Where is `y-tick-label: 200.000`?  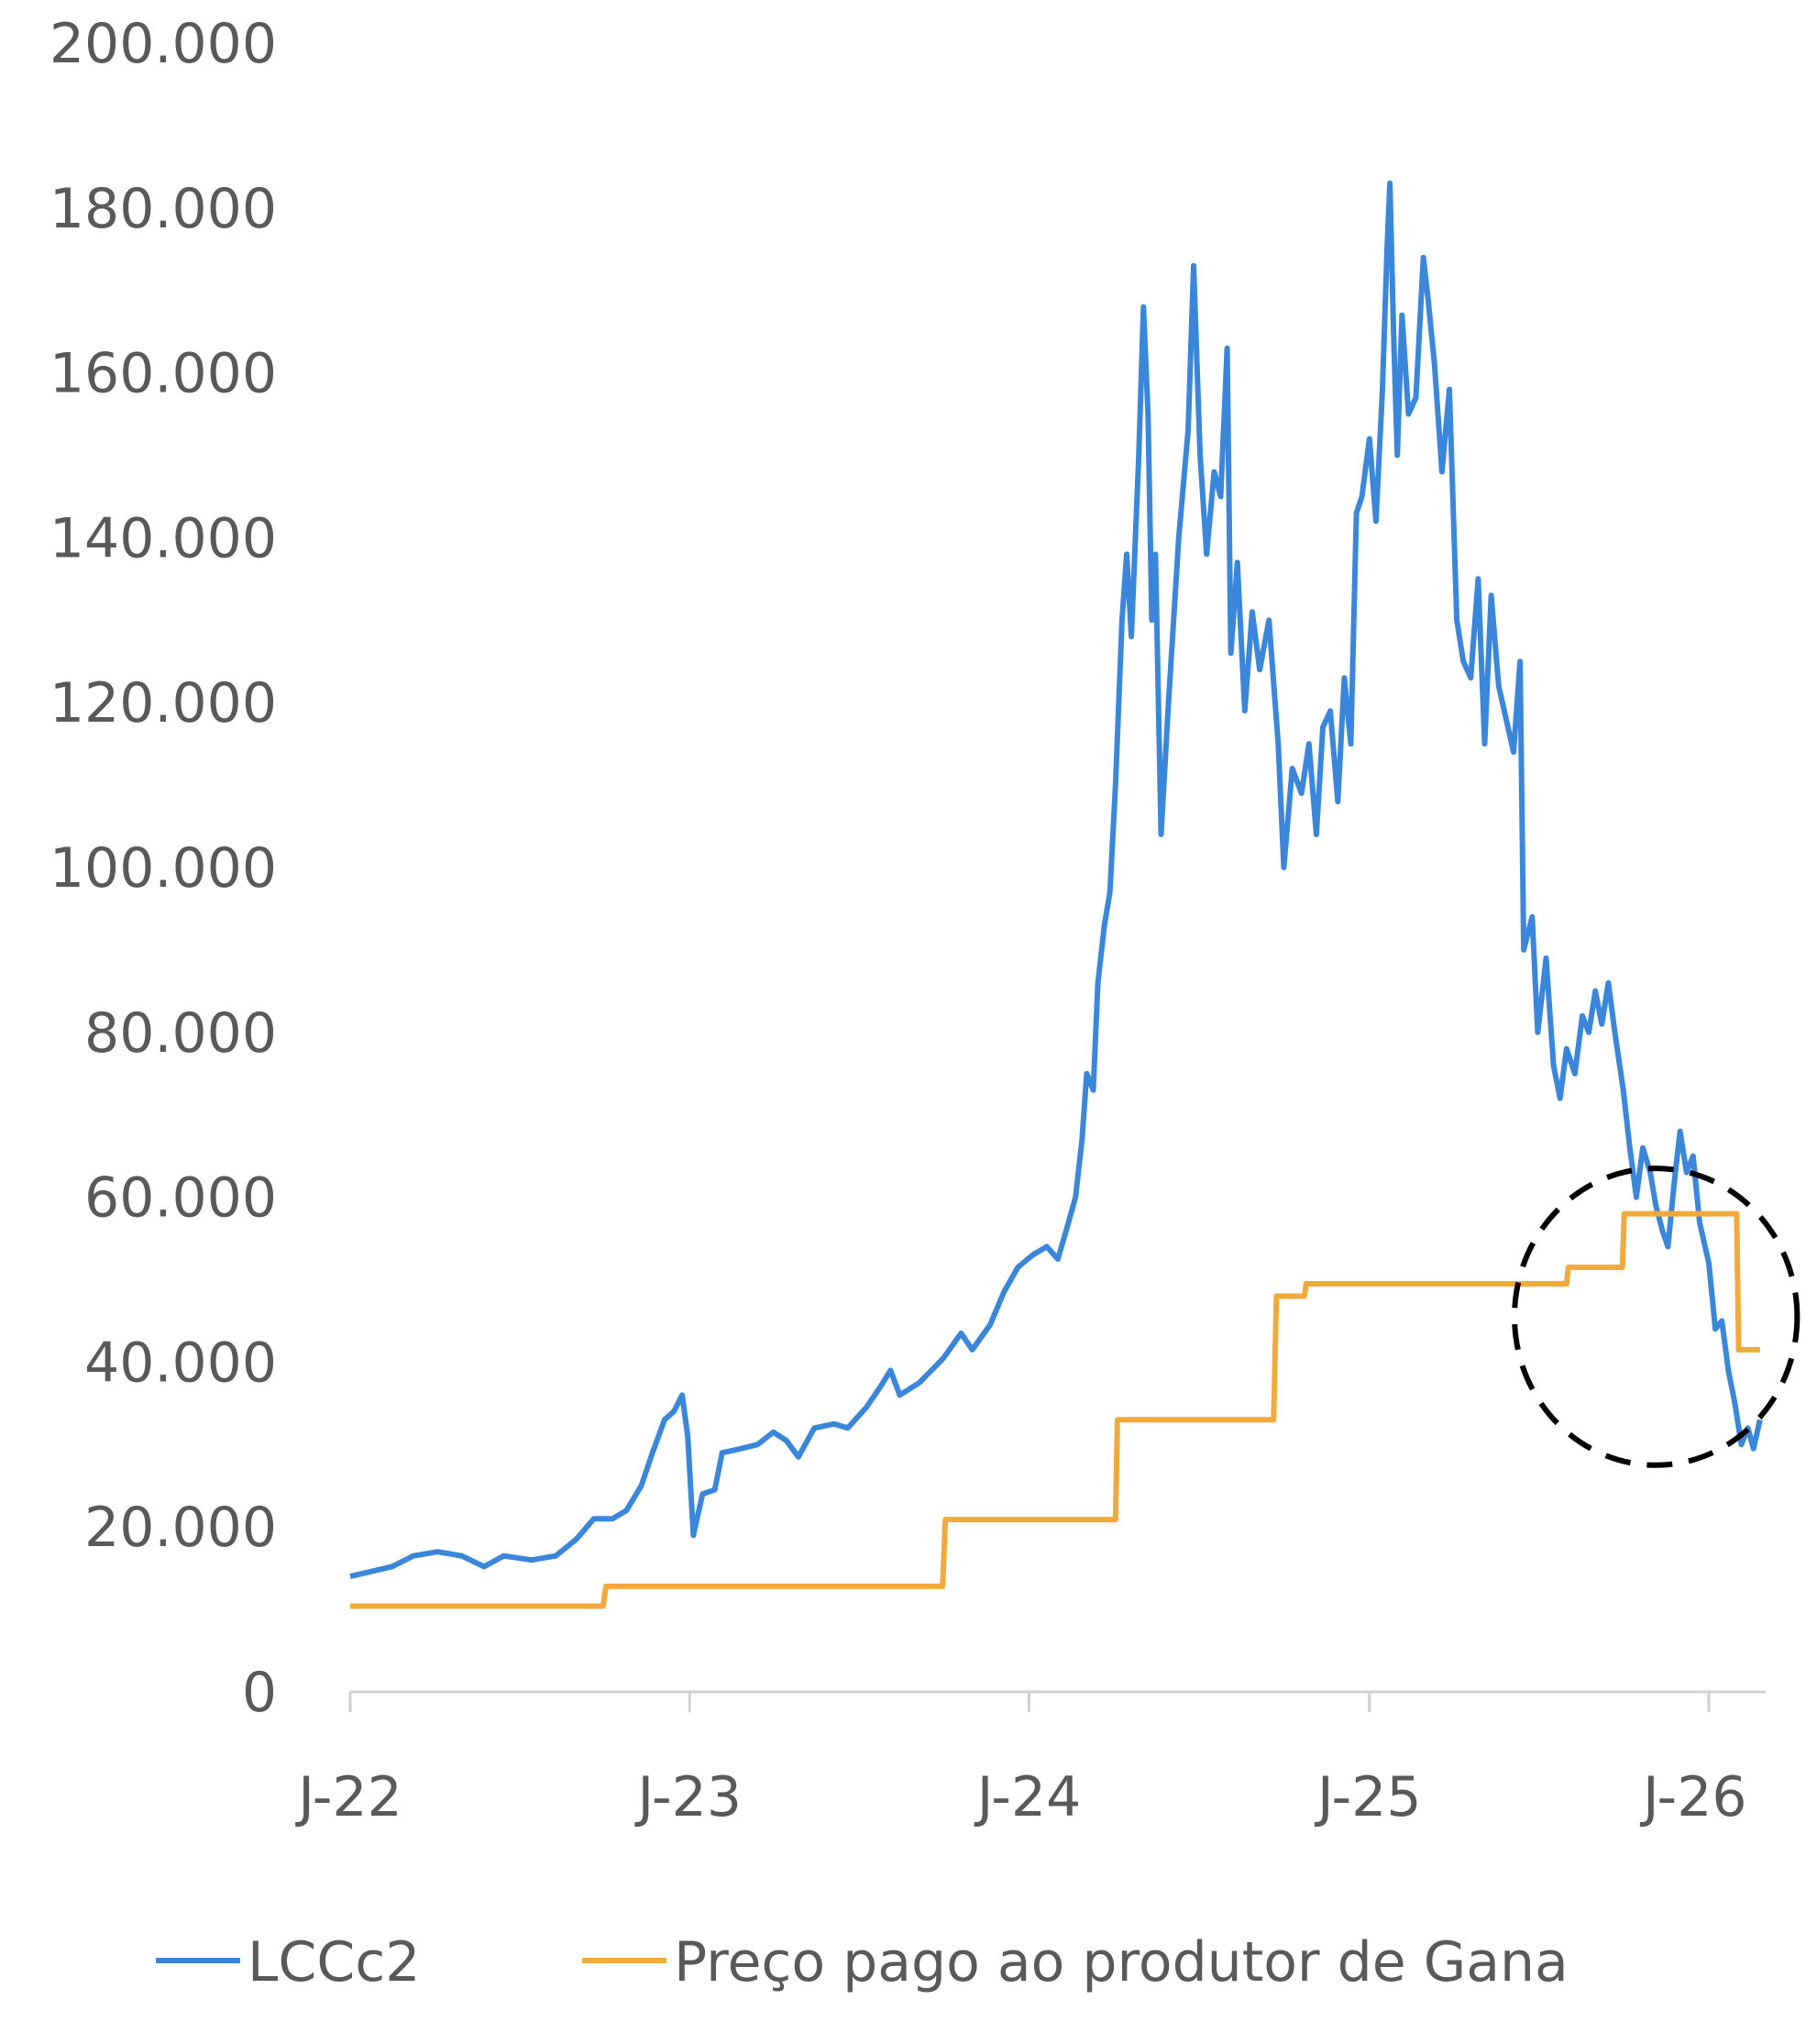
y-tick-label: 200.000 is located at coordinates (163, 44).